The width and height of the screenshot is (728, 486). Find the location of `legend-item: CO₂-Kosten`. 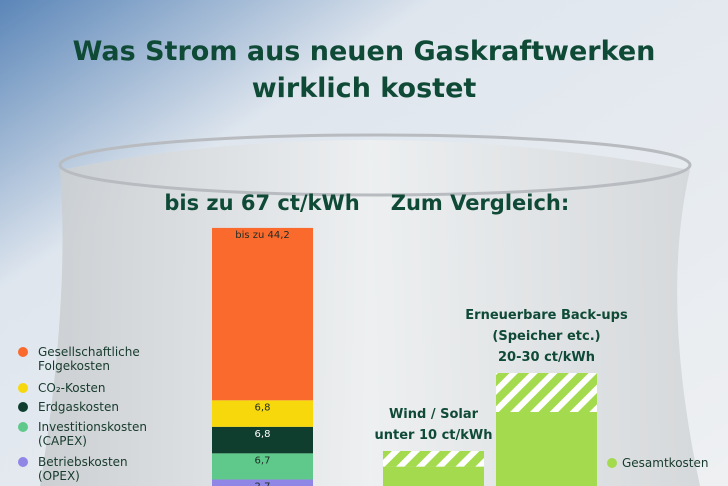

legend-item: CO₂-Kosten is located at coordinates (84, 388).